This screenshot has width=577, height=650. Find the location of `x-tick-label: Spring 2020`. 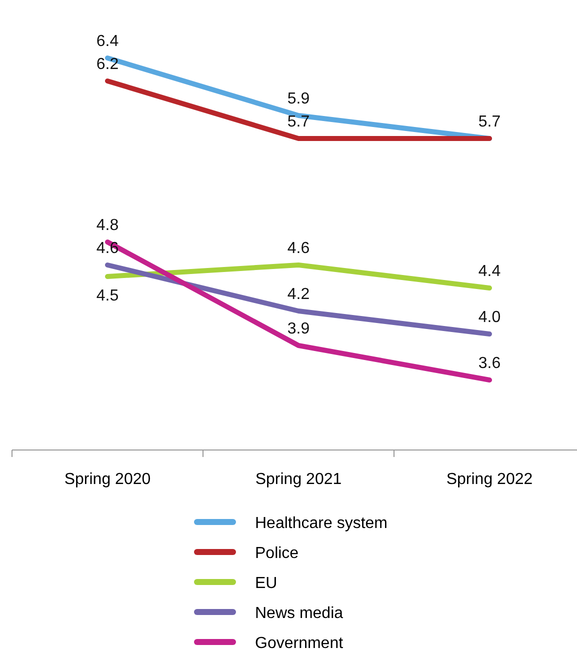

x-tick-label: Spring 2020 is located at coordinates (107, 479).